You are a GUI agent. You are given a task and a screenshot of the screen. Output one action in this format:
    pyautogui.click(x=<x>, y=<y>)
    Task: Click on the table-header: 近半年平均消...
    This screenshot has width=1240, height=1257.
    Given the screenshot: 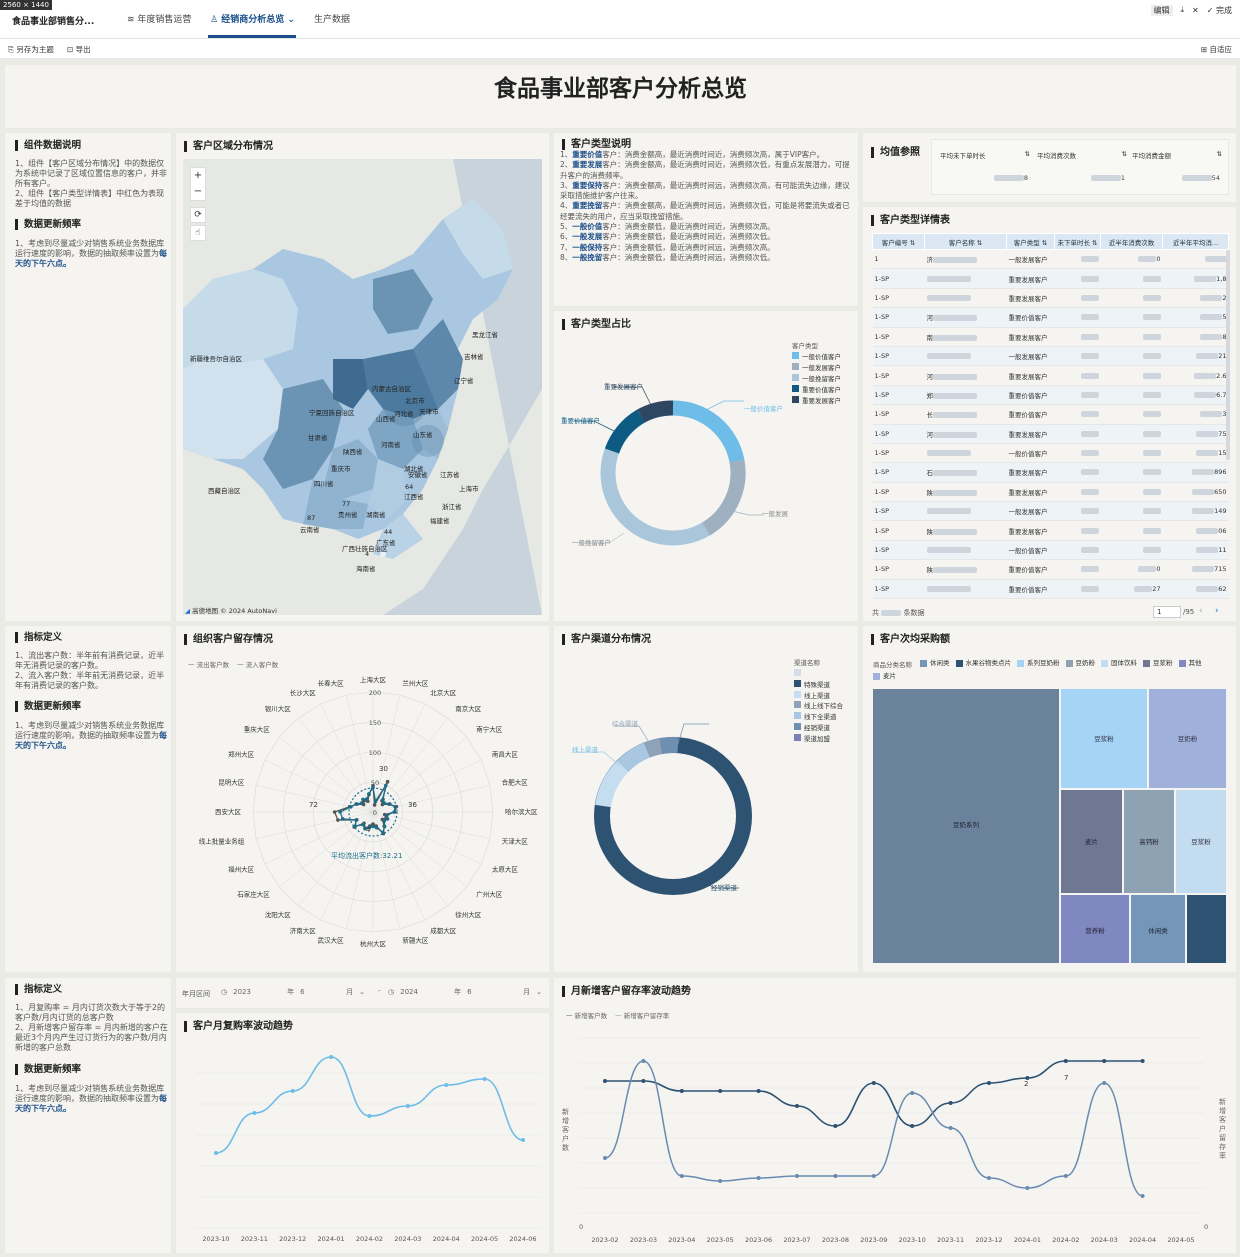 What is the action you would take?
    pyautogui.click(x=1195, y=241)
    